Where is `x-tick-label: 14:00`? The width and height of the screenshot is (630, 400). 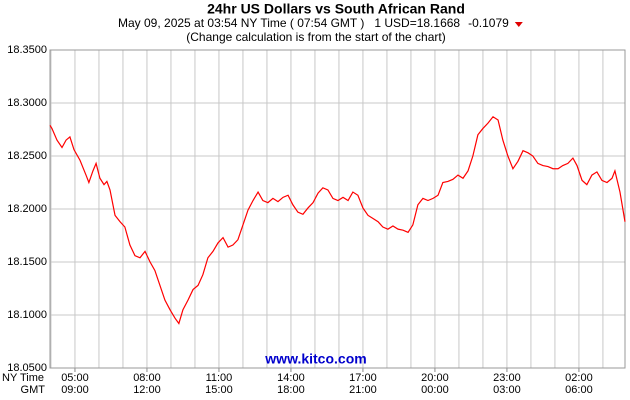 x-tick-label: 14:00 is located at coordinates (291, 378).